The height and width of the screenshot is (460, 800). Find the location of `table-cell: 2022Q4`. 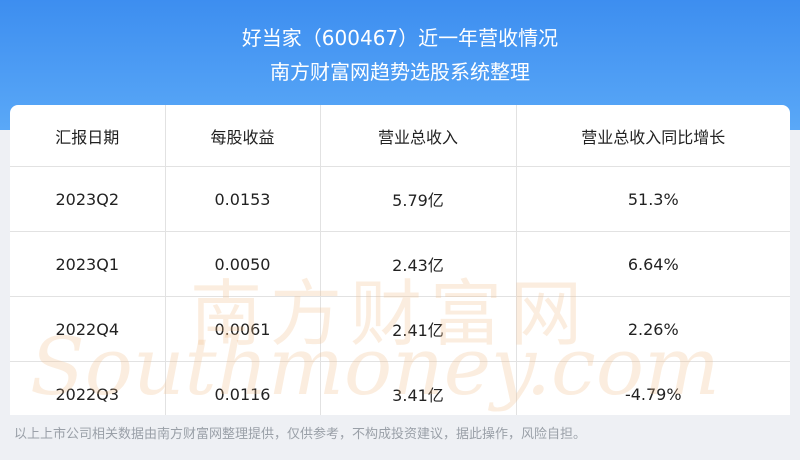

table-cell: 2022Q4 is located at coordinates (88, 329).